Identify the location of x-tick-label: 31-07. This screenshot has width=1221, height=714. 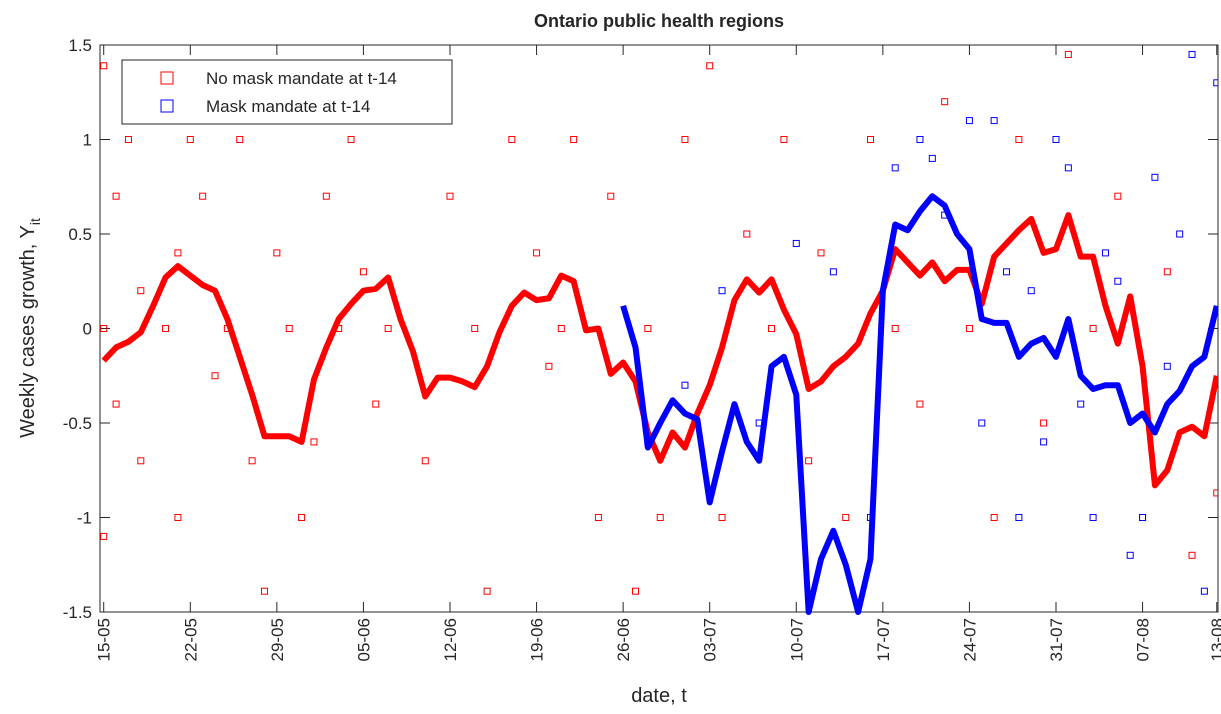
(1056, 639).